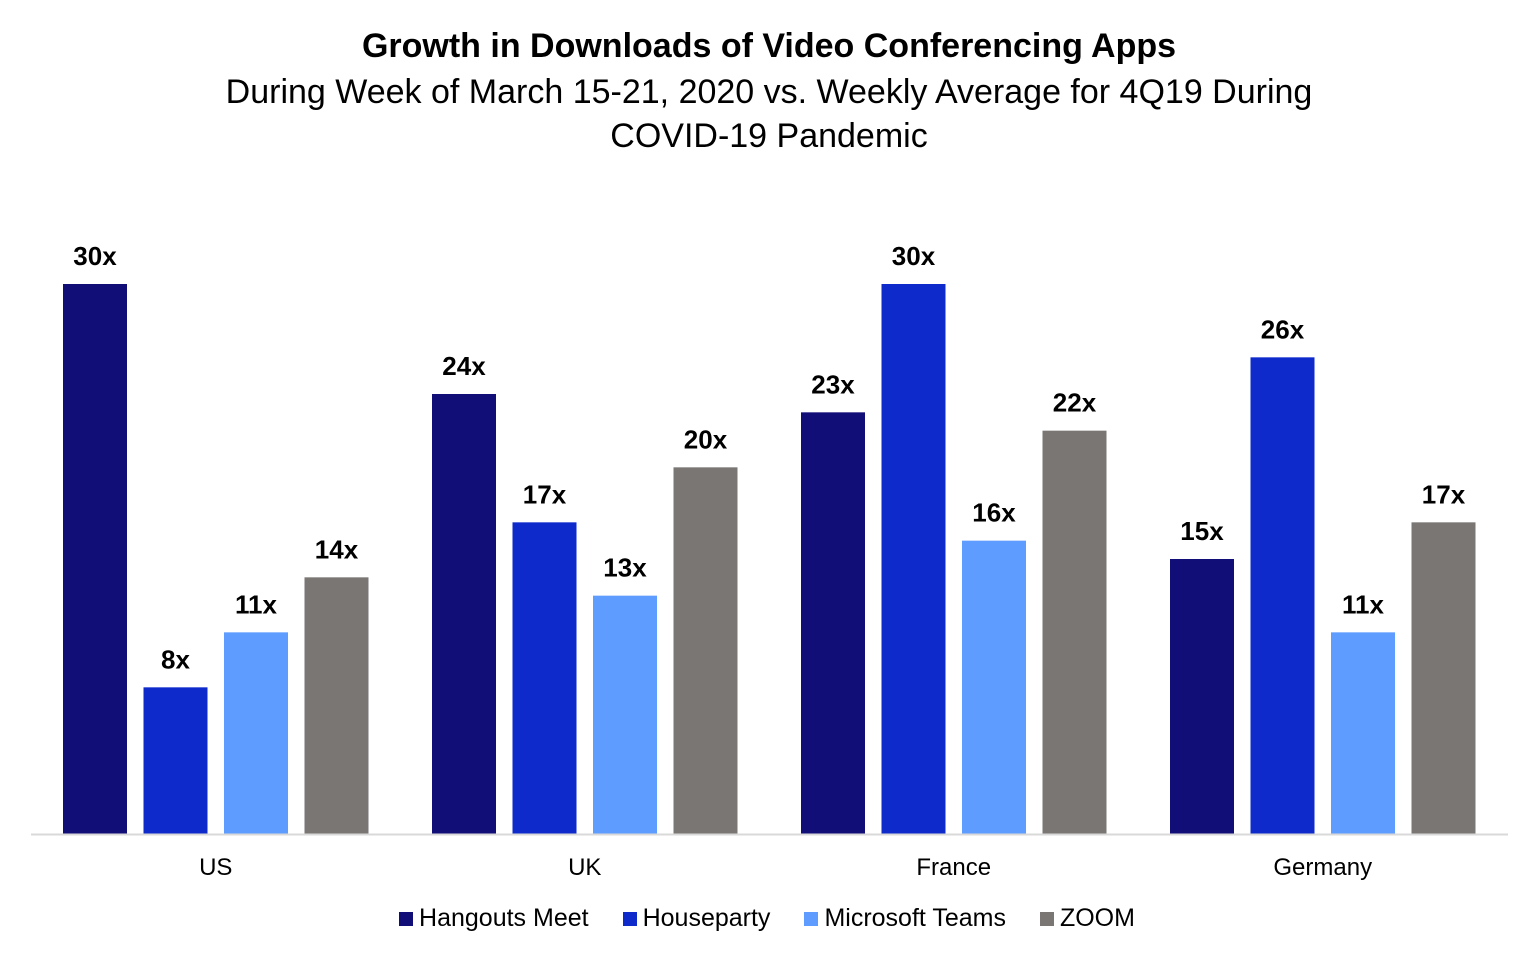 The height and width of the screenshot is (972, 1534). What do you see at coordinates (1097, 918) in the screenshot?
I see `legend-label-zoom: ZOOM` at bounding box center [1097, 918].